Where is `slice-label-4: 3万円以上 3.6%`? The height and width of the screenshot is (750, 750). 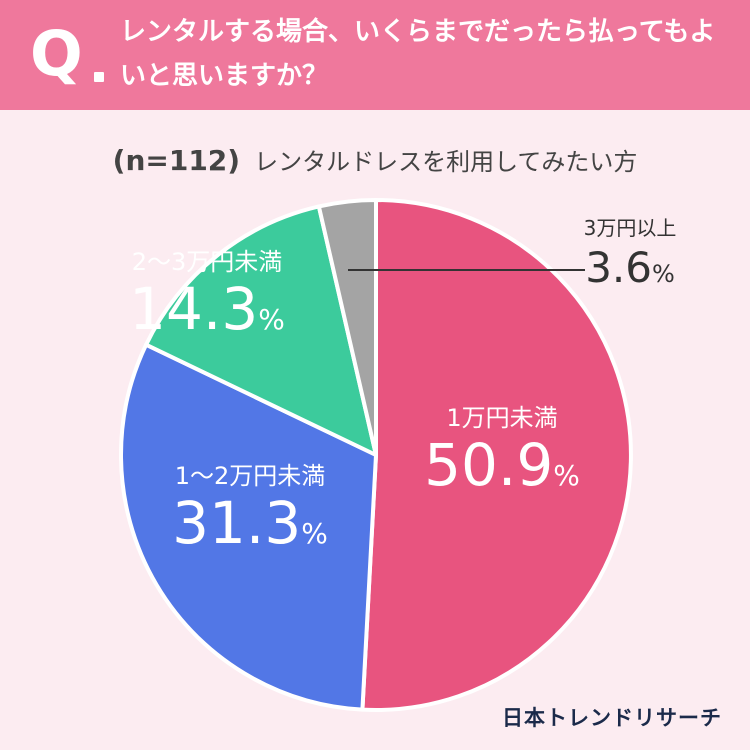 slice-label-4: 3万円以上 3.6% is located at coordinates (630, 256).